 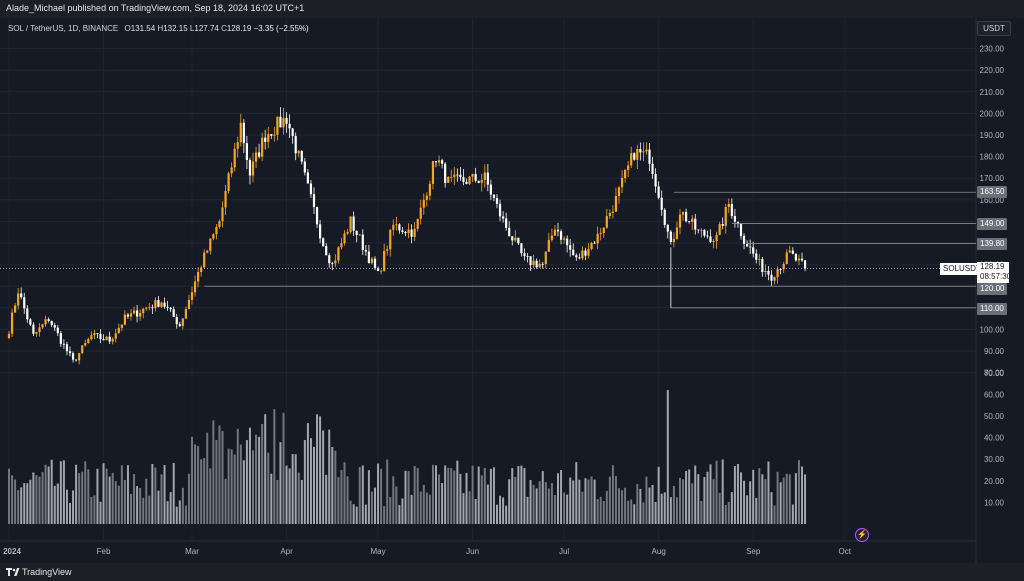 What do you see at coordinates (994, 394) in the screenshot?
I see `volume-tick-label: 60.00` at bounding box center [994, 394].